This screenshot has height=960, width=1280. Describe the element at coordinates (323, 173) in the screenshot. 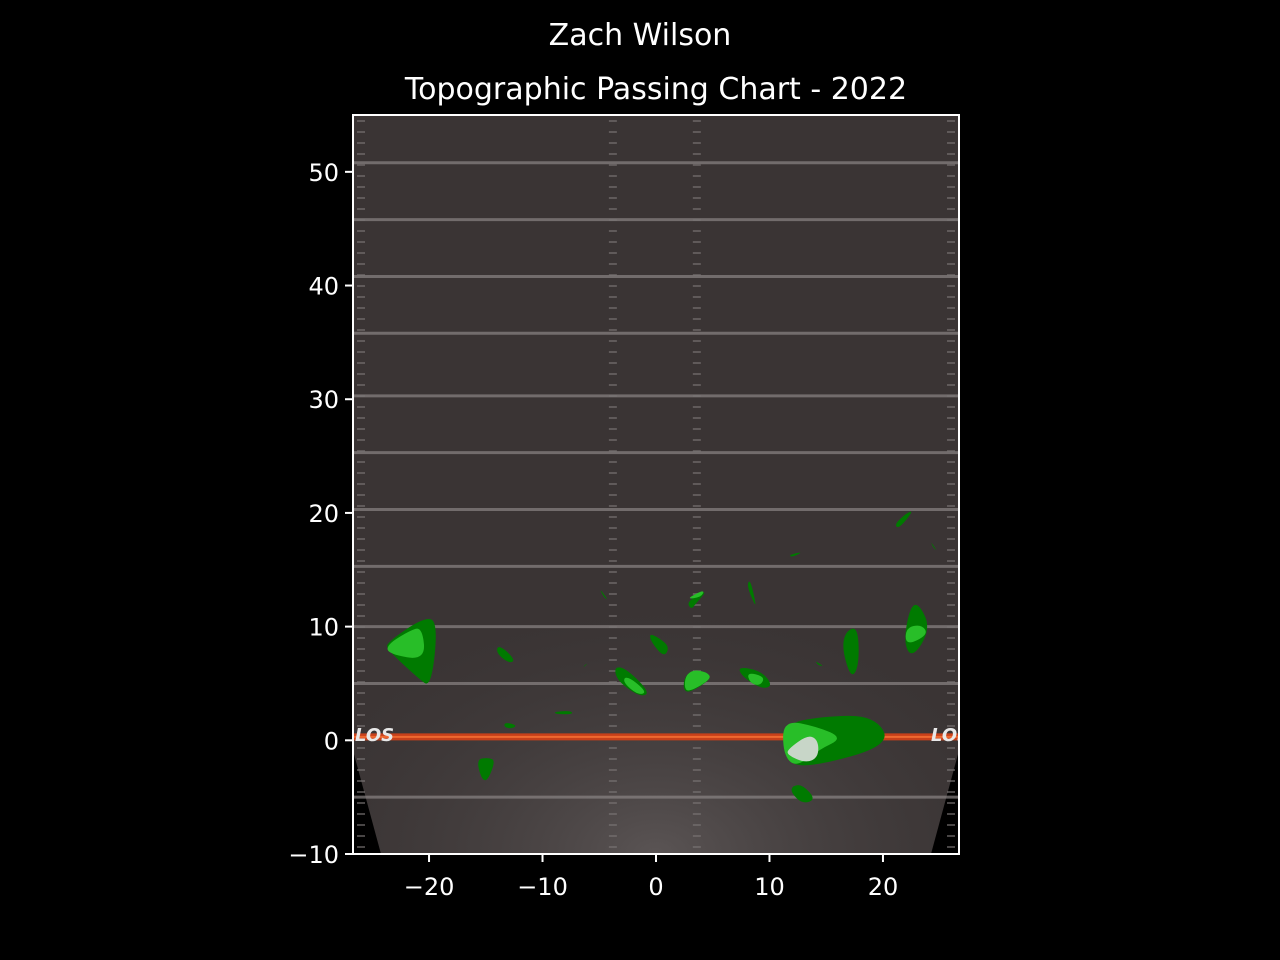

I see `y-tick-label: 50` at that location.